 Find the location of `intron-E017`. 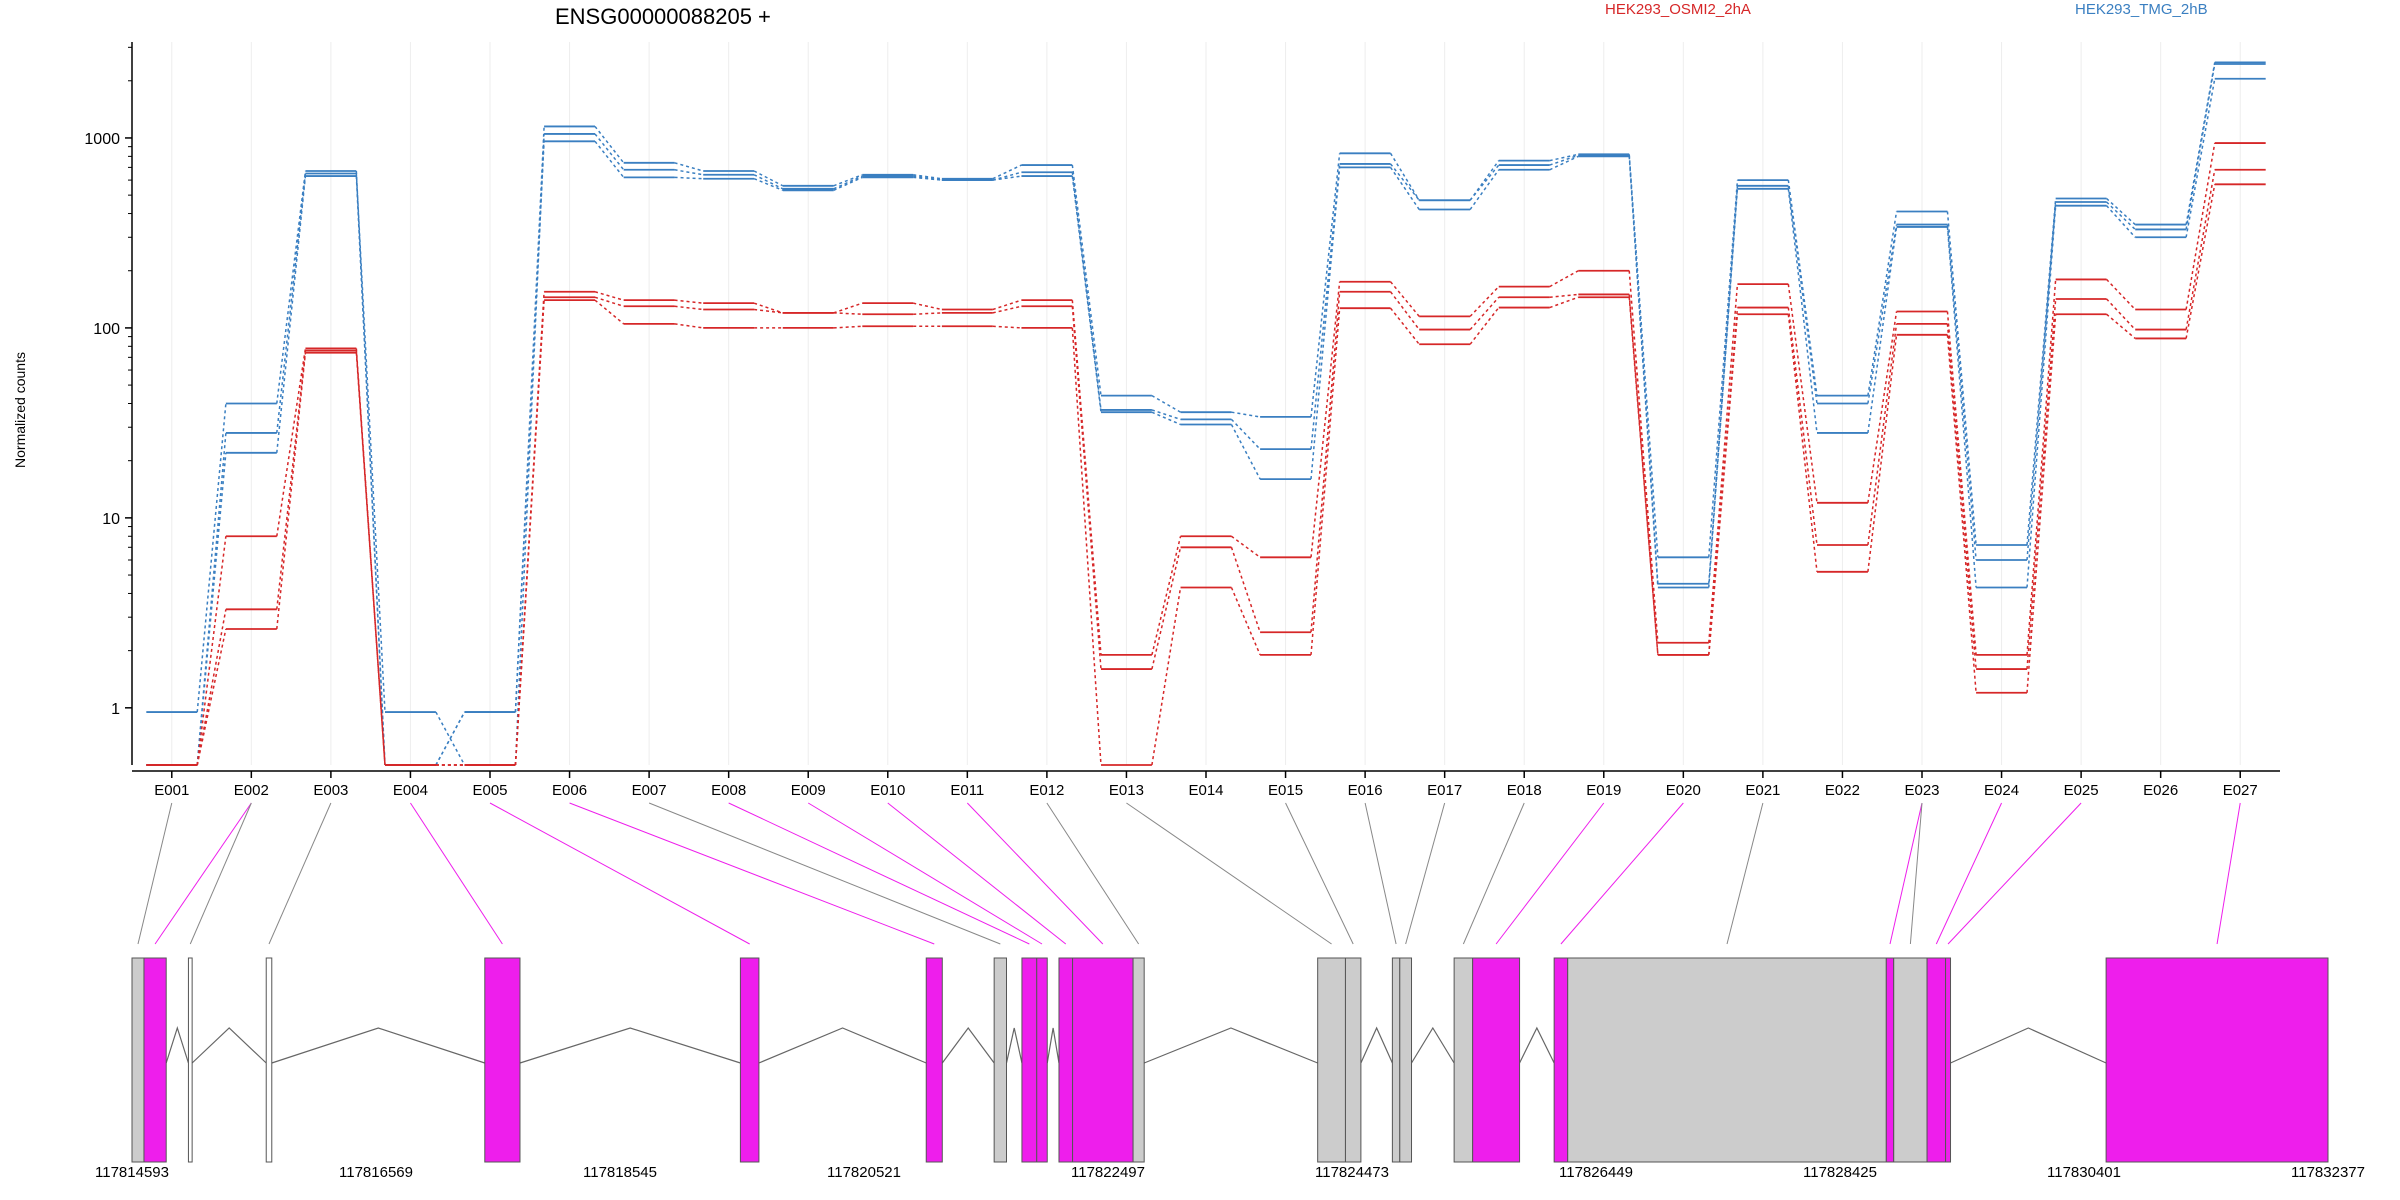

intron-E017 is located at coordinates (1433, 1045).